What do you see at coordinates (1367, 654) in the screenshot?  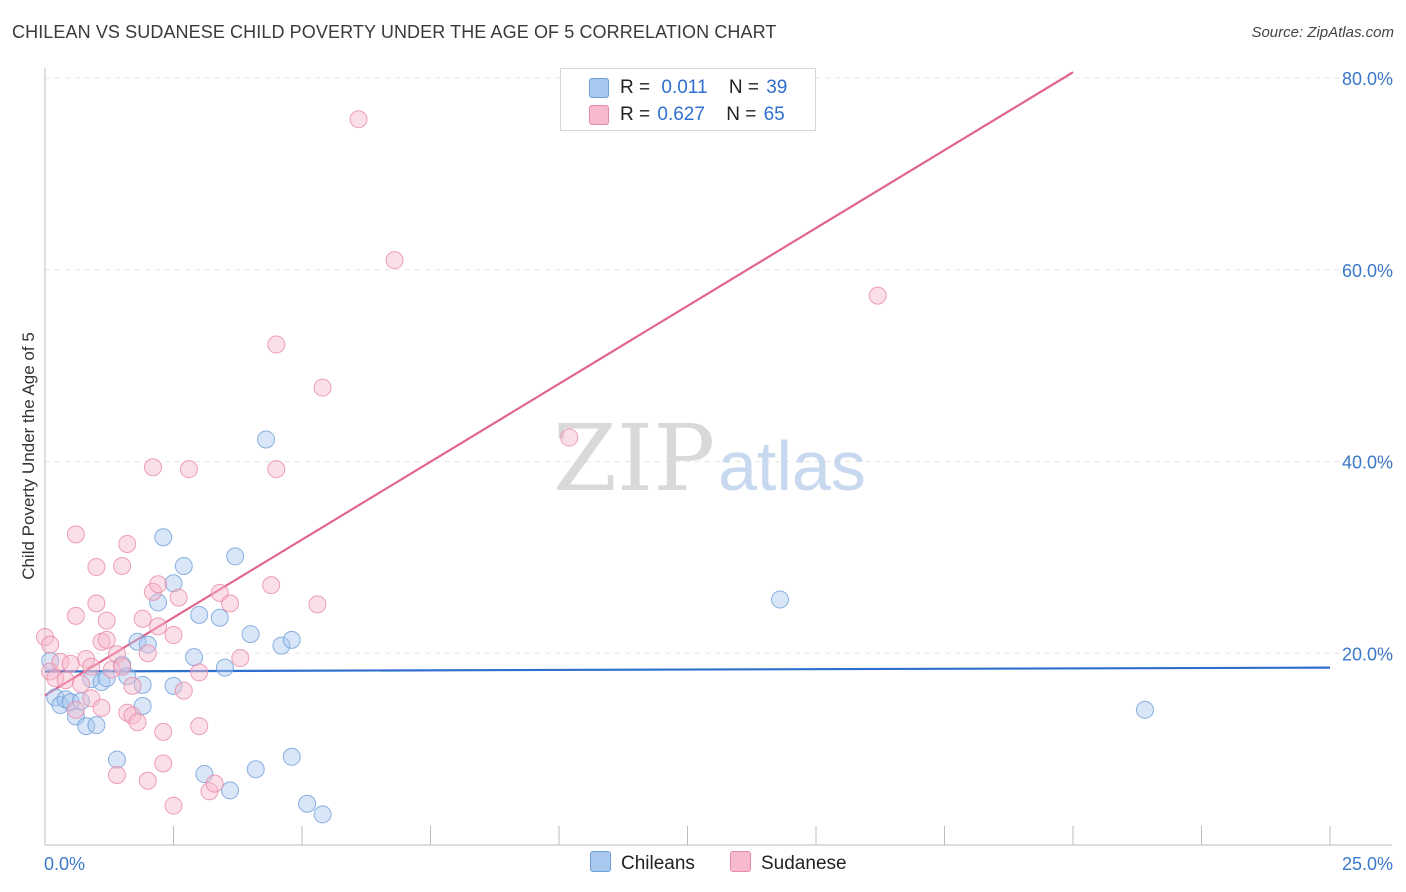 I see `y-tick-label: 20.0%` at bounding box center [1367, 654].